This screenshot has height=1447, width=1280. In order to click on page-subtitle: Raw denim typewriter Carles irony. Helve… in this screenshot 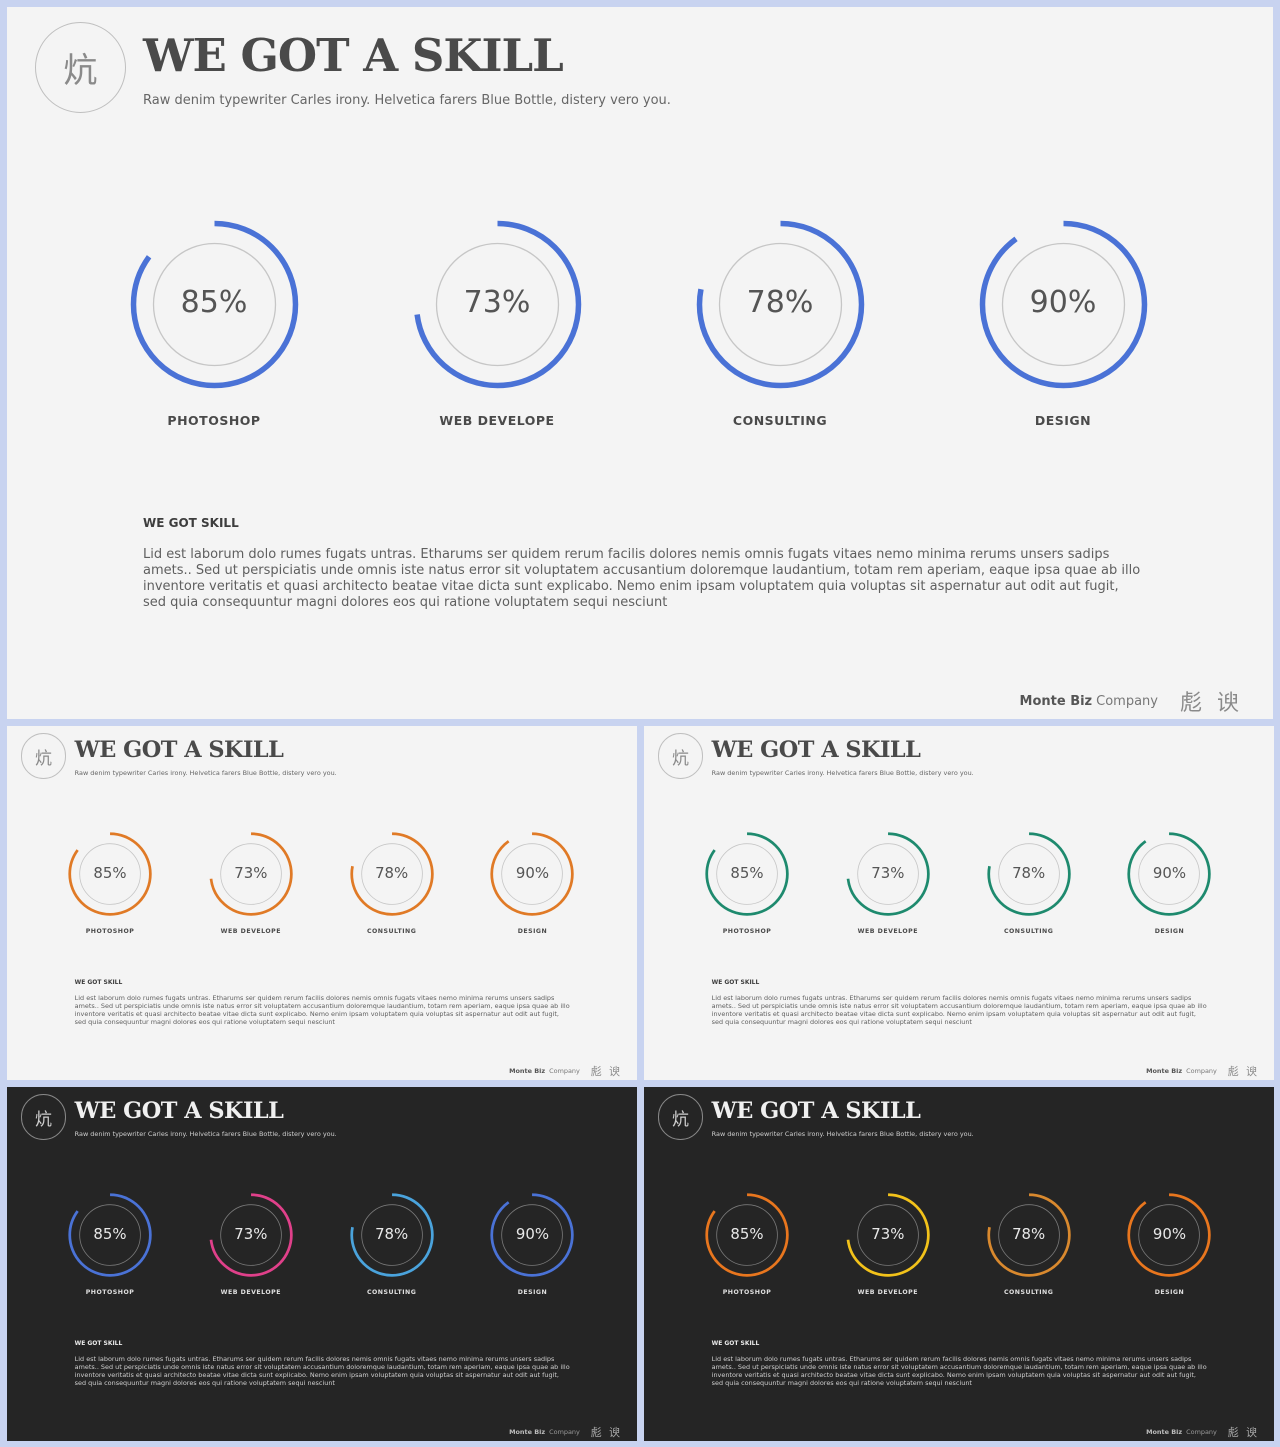, I will do `click(842, 772)`.